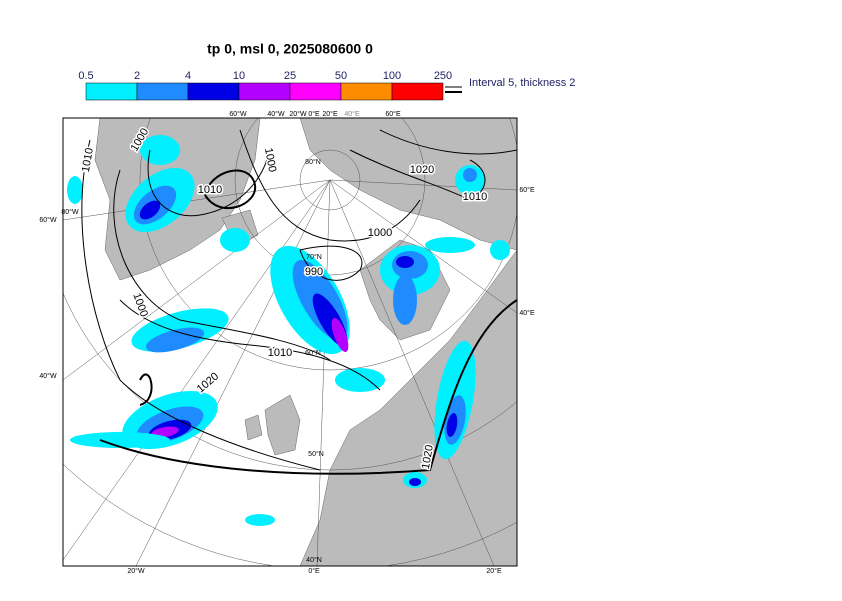  Describe the element at coordinates (70, 212) in the screenshot. I see `grid-label: 80°W` at that location.